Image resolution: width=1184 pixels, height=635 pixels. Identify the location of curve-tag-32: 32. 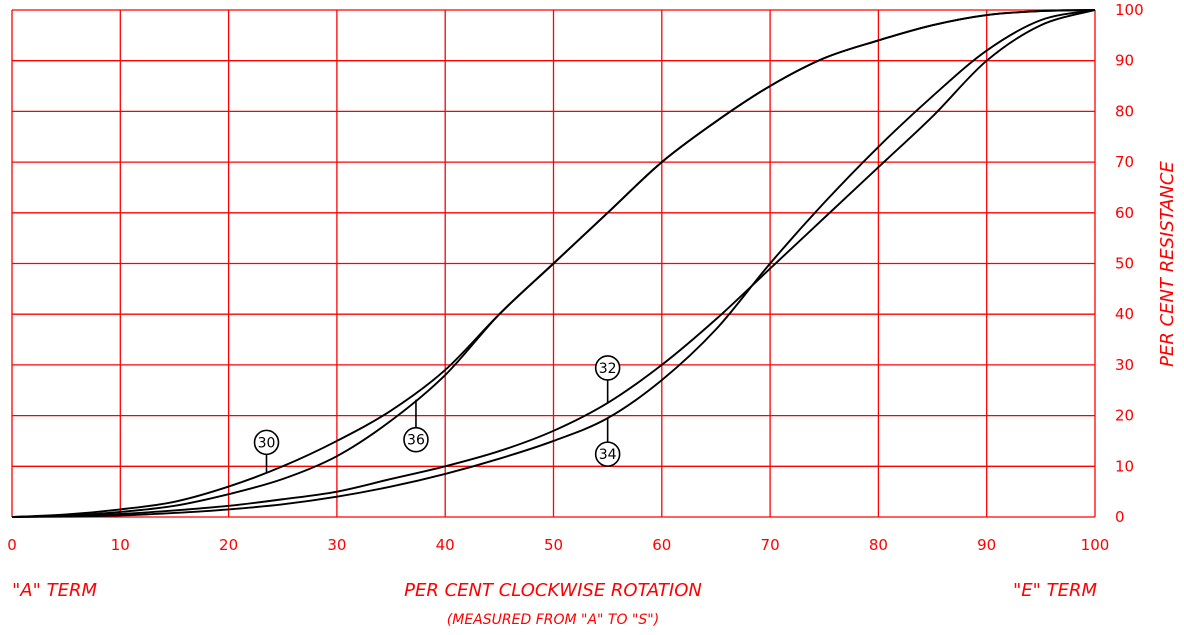
(607, 379).